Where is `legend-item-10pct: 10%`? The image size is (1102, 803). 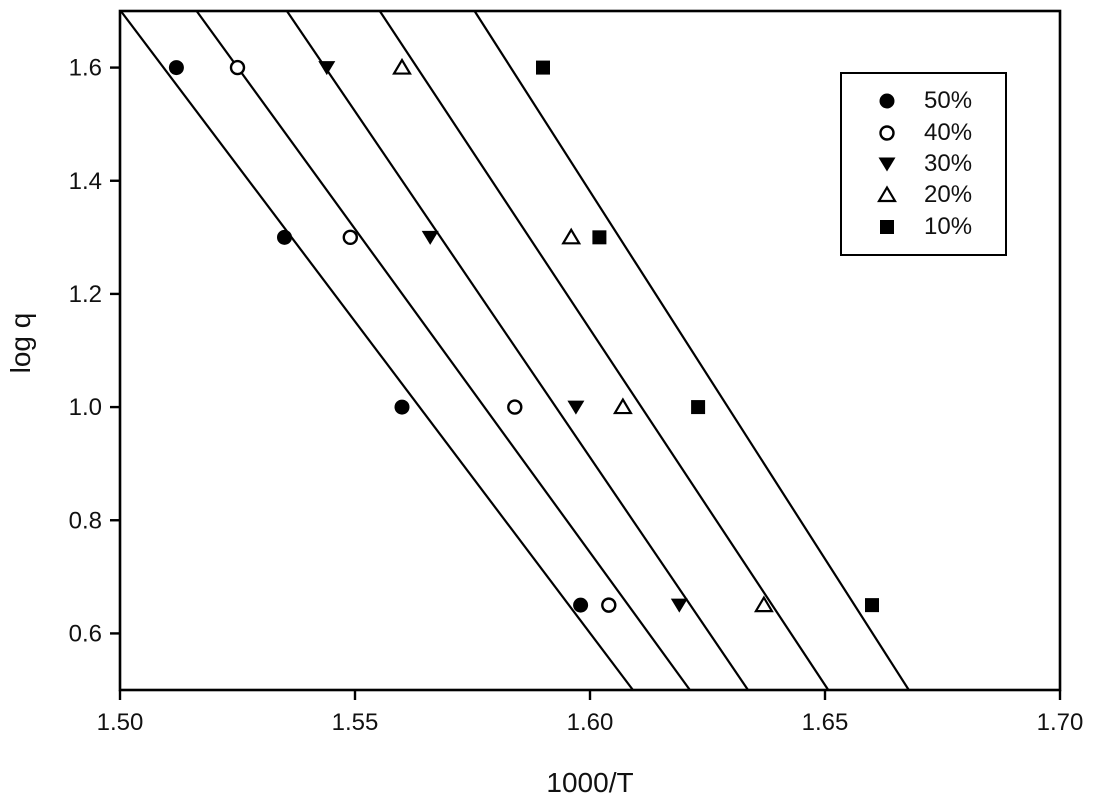 legend-item-10pct: 10% is located at coordinates (940, 227).